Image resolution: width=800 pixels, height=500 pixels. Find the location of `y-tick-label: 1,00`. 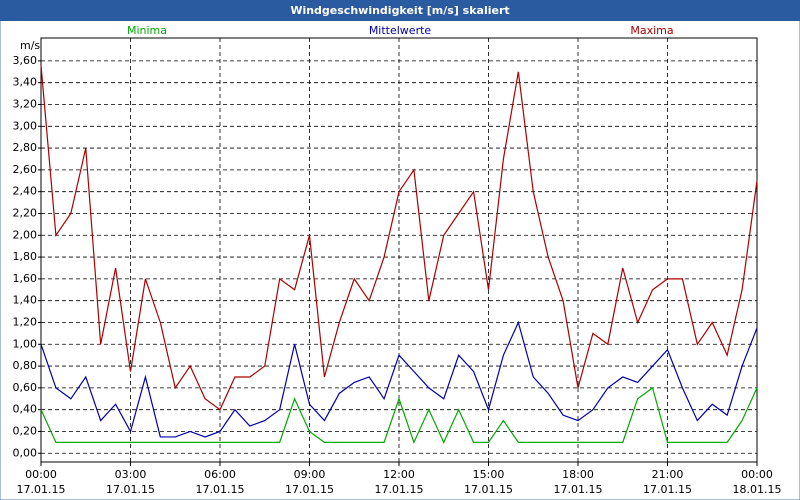

y-tick-label: 1,00 is located at coordinates (25, 343).